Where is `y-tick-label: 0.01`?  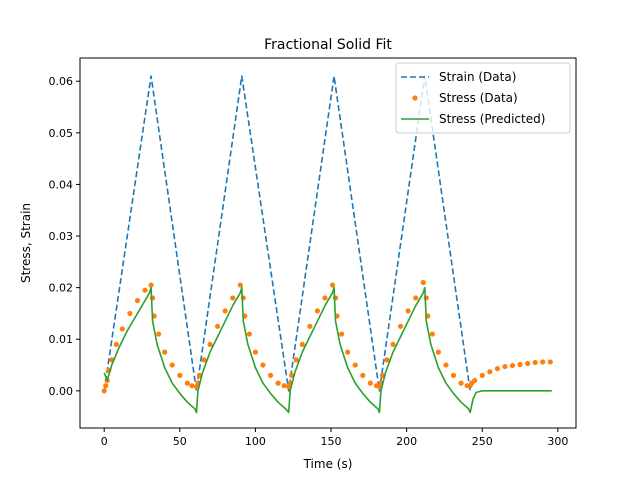
y-tick-label: 0.01 is located at coordinates (61, 339).